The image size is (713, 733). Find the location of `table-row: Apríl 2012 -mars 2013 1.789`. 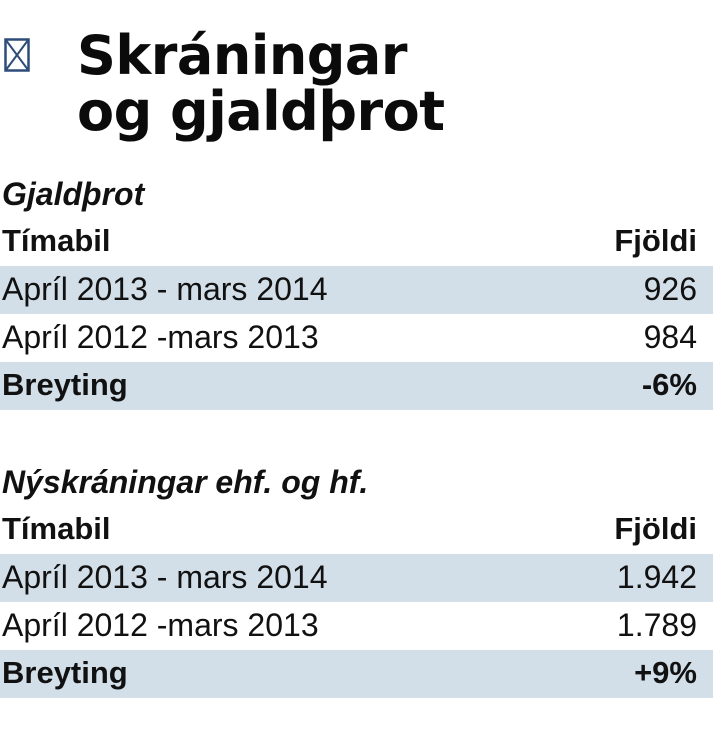

table-row: Apríl 2012 -mars 2013 1.789 is located at coordinates (356, 626).